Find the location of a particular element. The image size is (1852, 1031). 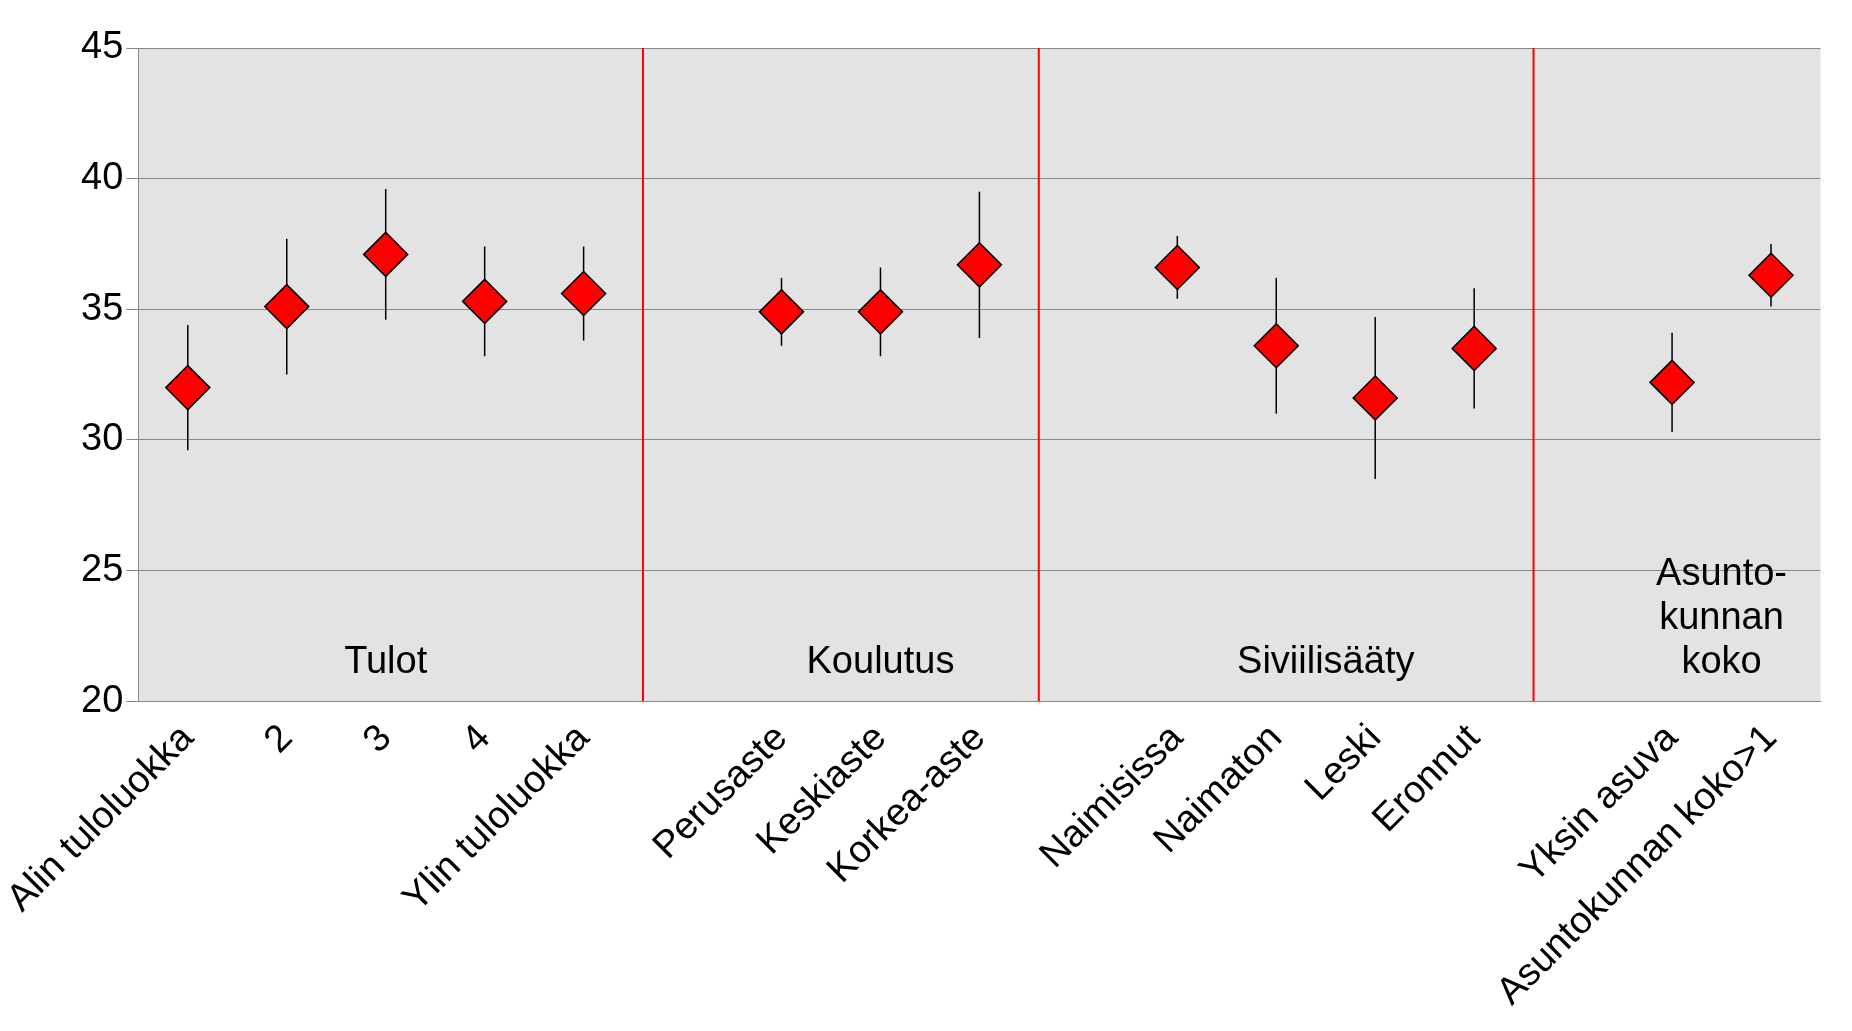

y-tick-label: 20 is located at coordinates (102, 698).